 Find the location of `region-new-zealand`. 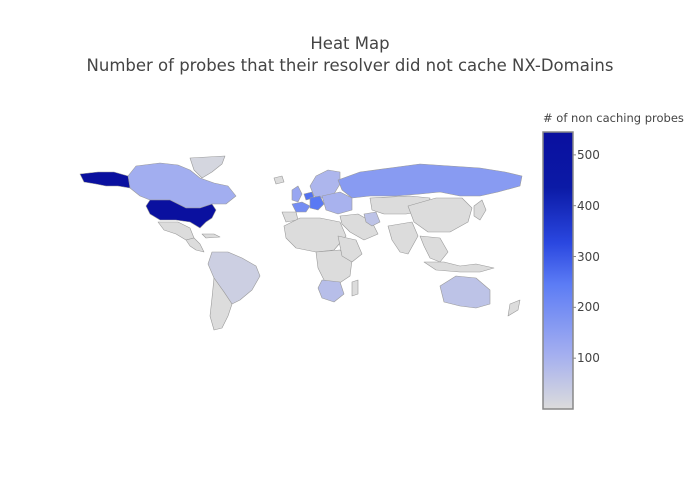

region-new-zealand is located at coordinates (514, 308).